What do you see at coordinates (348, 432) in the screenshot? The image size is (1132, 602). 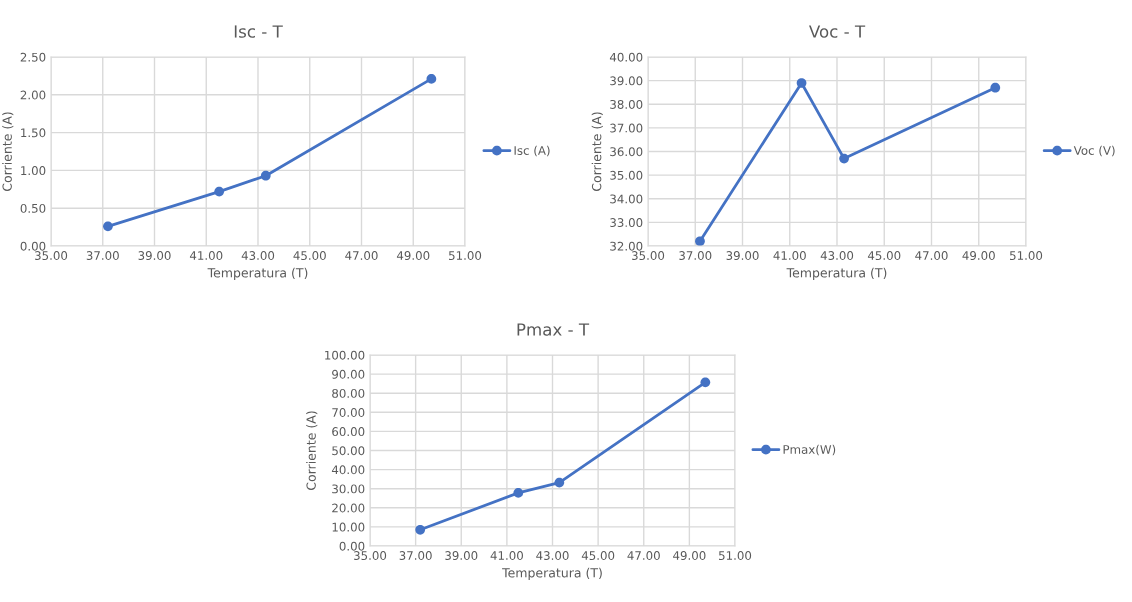 I see `y-tick-label: 60.00` at bounding box center [348, 432].